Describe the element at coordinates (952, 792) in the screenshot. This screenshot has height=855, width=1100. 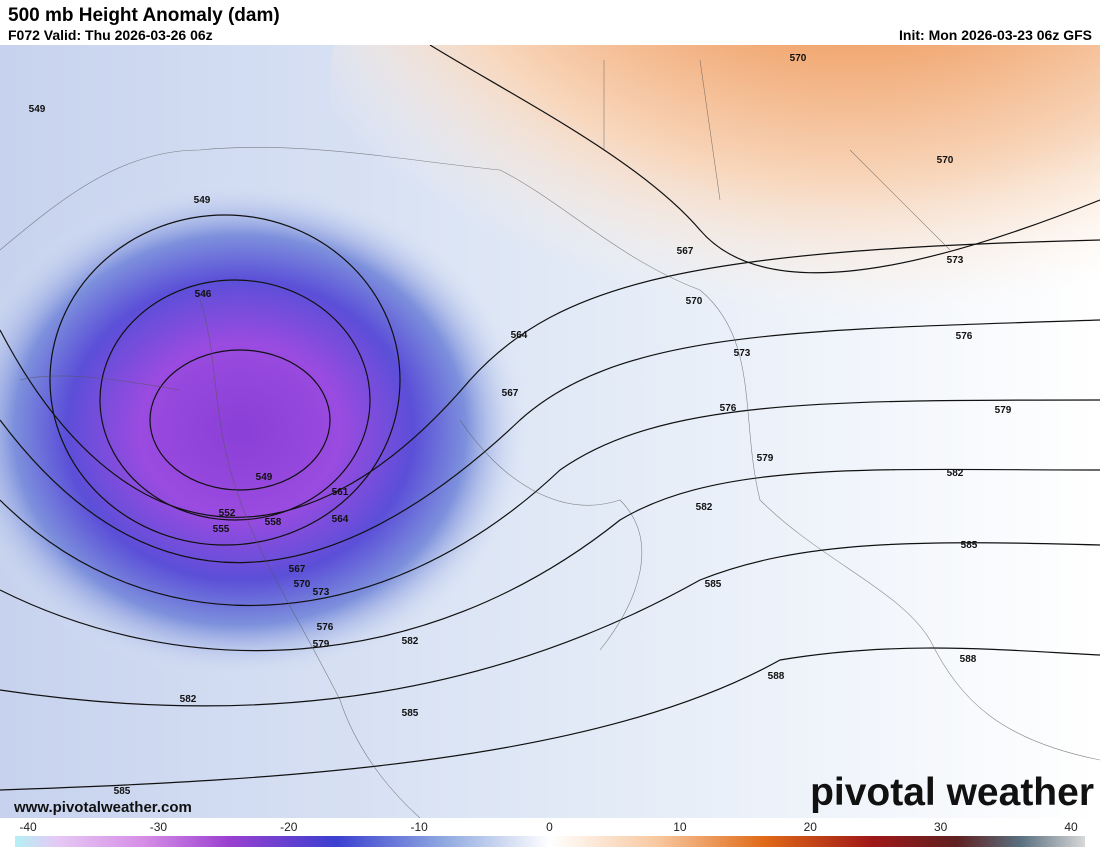
I see `brand: pivotal weather` at that location.